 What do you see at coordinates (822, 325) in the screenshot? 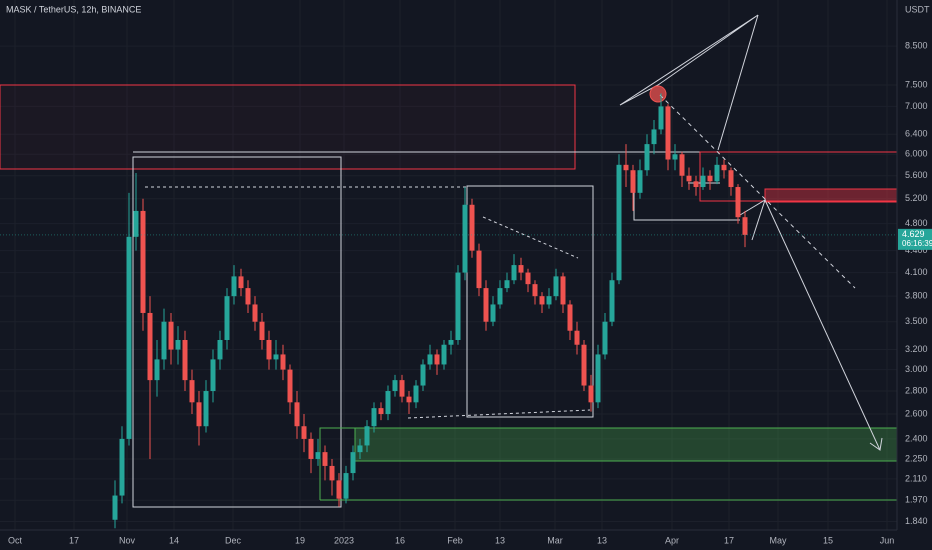
I see `projection-arrow` at bounding box center [822, 325].